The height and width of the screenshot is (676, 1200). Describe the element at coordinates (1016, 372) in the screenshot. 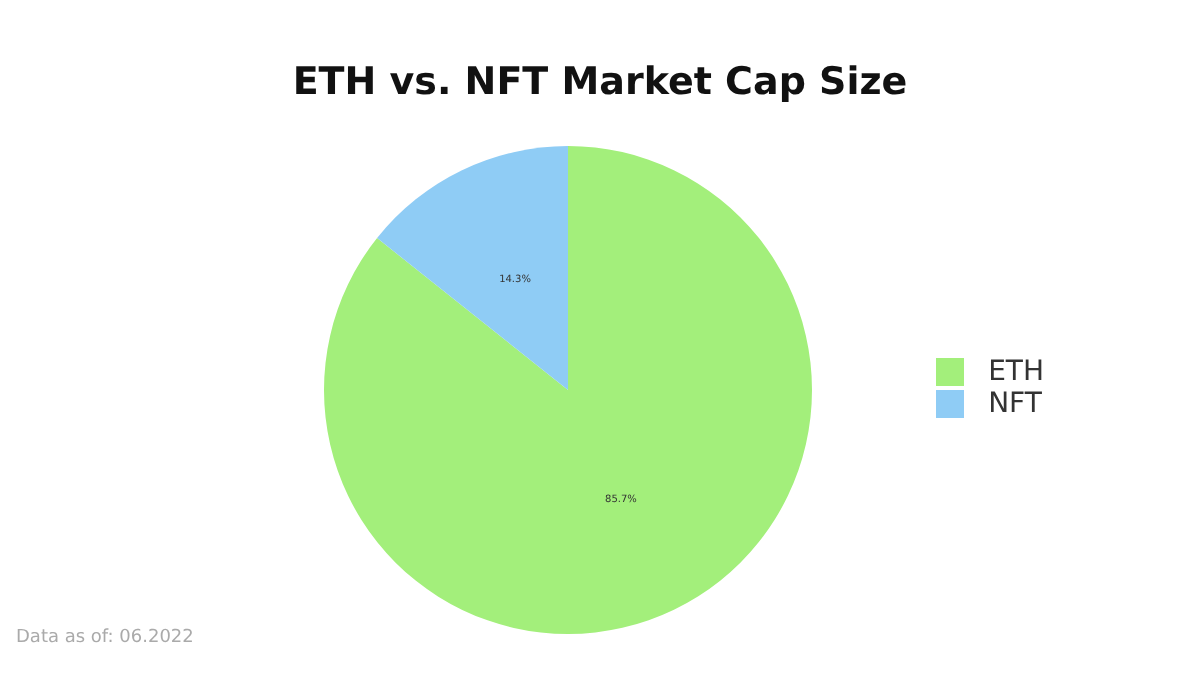

I see `legend-label: ETH` at that location.